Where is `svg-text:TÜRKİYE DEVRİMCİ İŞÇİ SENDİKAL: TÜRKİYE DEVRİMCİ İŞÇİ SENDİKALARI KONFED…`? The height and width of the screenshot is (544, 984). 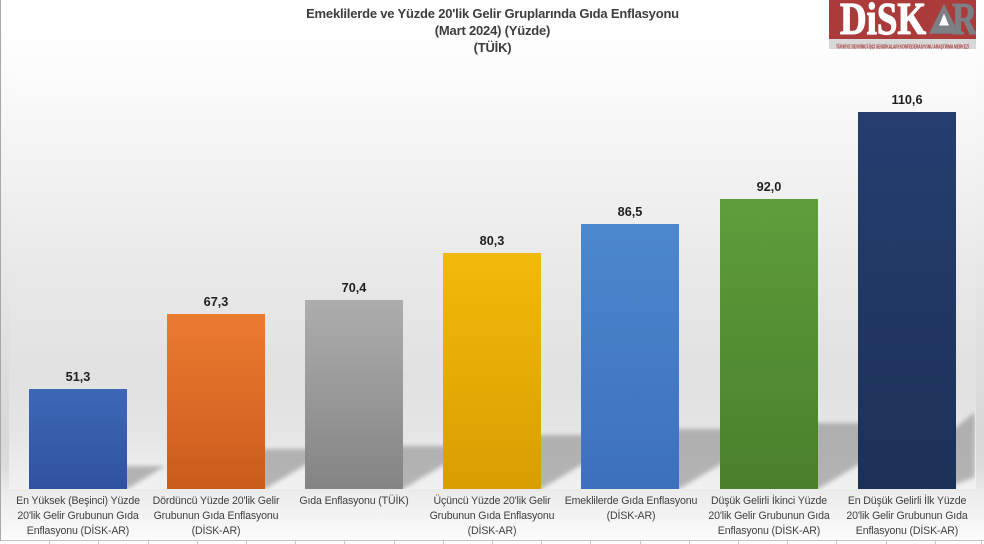 svg-text:TÜRKİYE DEVRİMCİ İŞÇİ SENDİKAL: TÜRKİYE DEVRİMCİ İŞÇİ SENDİKALARI KONFED… is located at coordinates (902, 47).